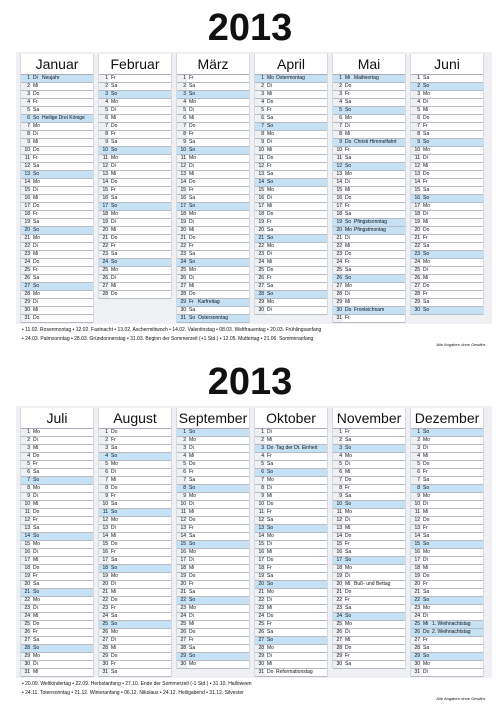 Image resolution: width=500 pixels, height=709 pixels. Describe the element at coordinates (182, 78) in the screenshot. I see `day-number: 1` at that location.